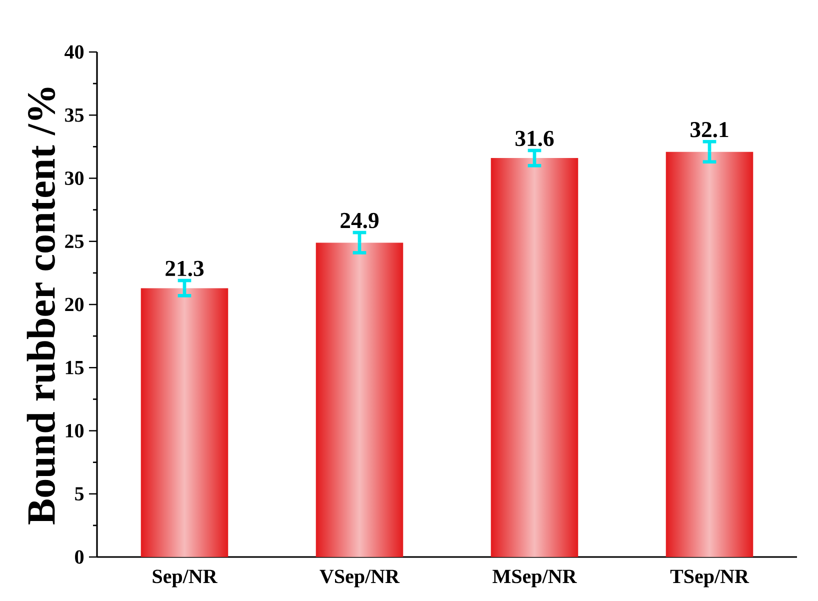 Image resolution: width=818 pixels, height=601 pixels. I want to click on y-tick-label: 25, so click(74, 241).